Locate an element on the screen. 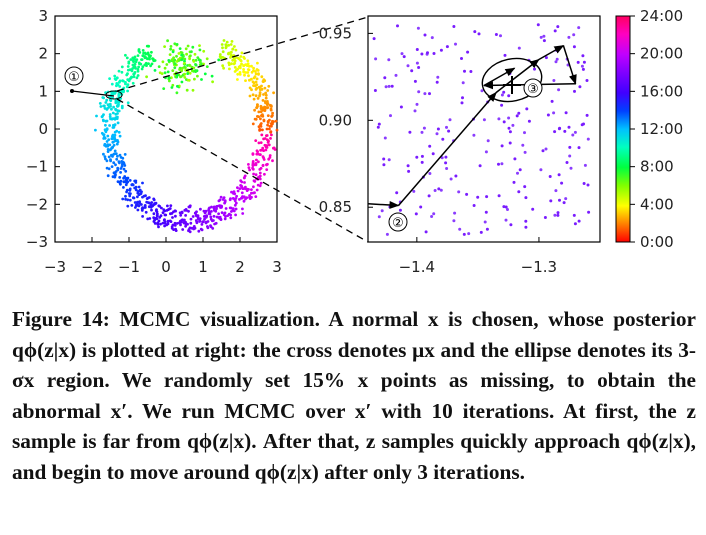 This screenshot has height=535, width=706. y-tick-label: 1 is located at coordinates (43, 91).